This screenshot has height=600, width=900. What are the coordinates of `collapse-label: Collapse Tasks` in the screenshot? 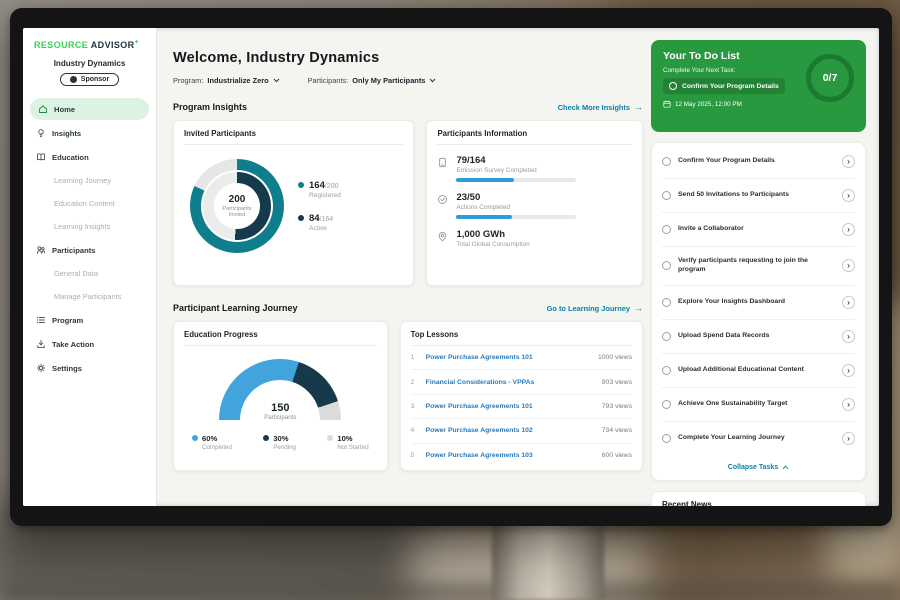 It's located at (753, 467).